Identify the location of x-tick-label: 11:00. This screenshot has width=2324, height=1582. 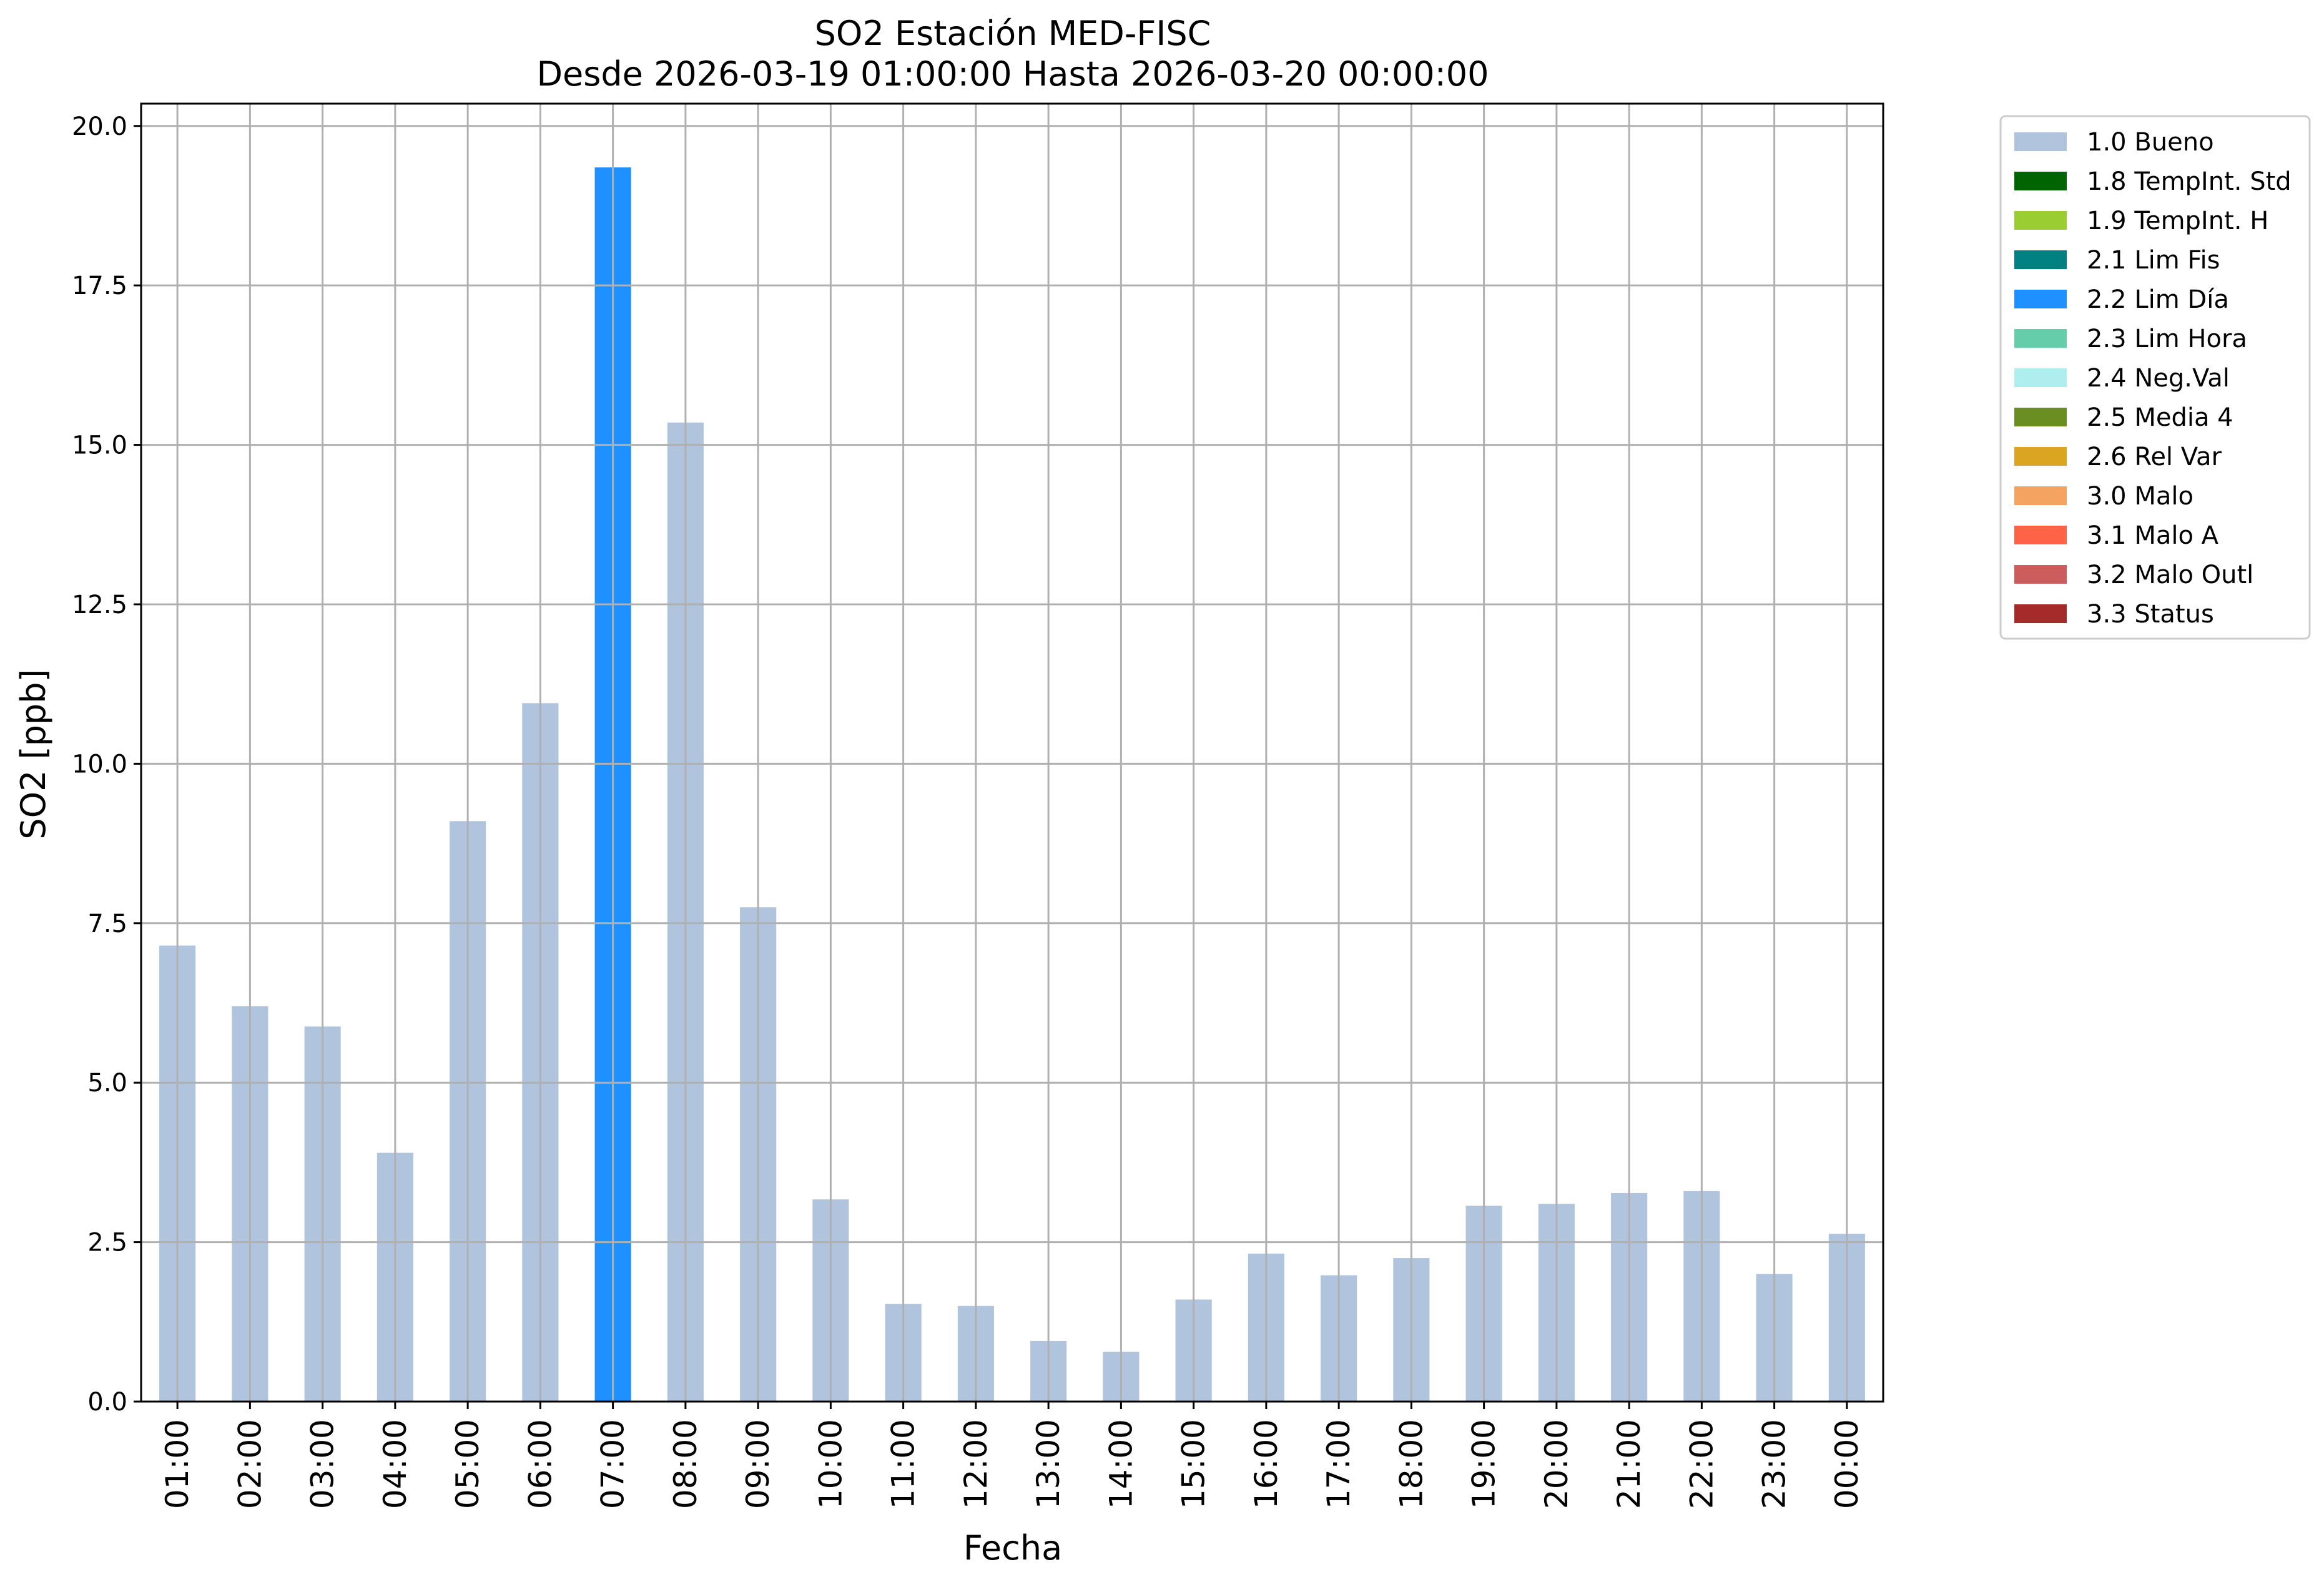
(903, 1464).